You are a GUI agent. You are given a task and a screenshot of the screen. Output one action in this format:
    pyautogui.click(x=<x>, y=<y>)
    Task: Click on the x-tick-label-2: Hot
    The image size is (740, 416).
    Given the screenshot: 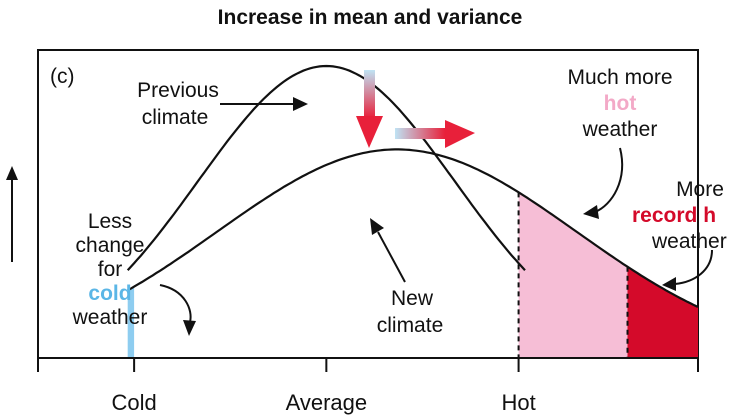 What is the action you would take?
    pyautogui.click(x=518, y=402)
    